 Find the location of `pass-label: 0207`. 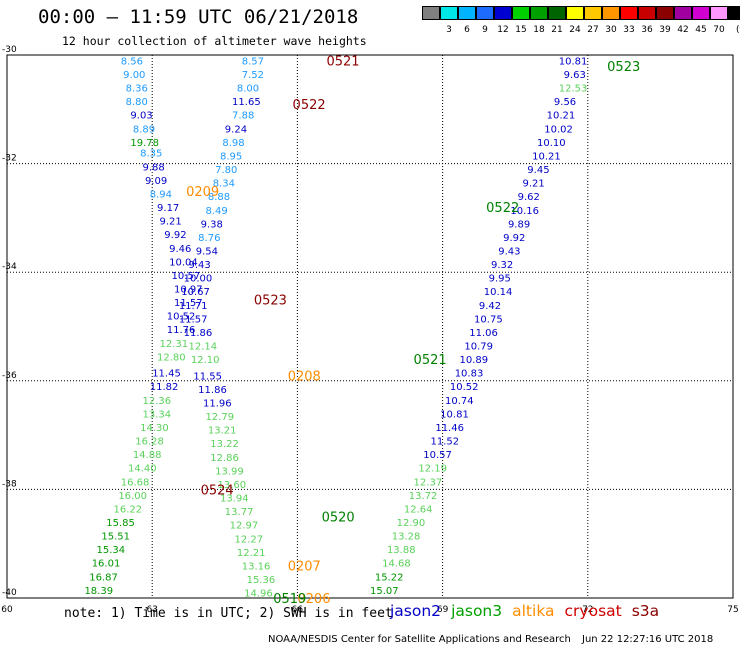

pass-label: 0207 is located at coordinates (304, 566).